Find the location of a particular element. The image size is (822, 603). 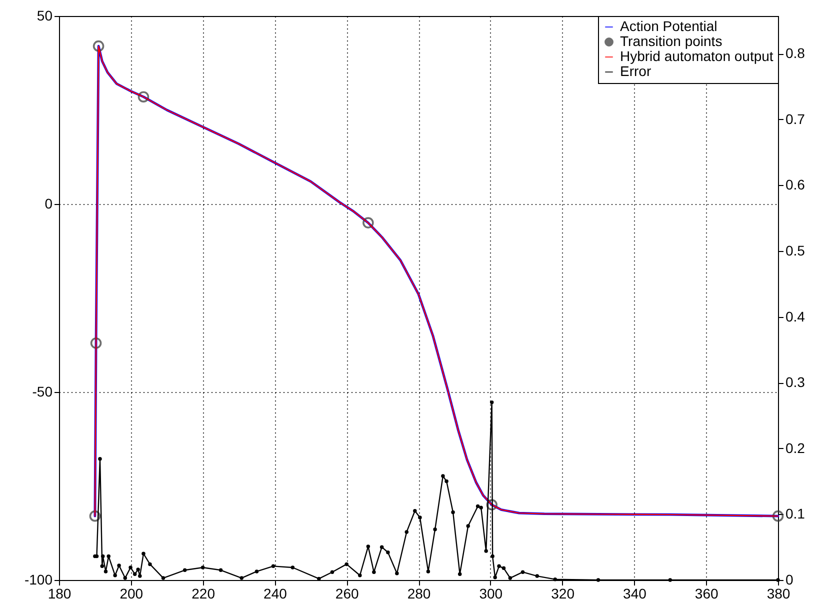

y2-tick-label: 0.1 is located at coordinates (796, 514).